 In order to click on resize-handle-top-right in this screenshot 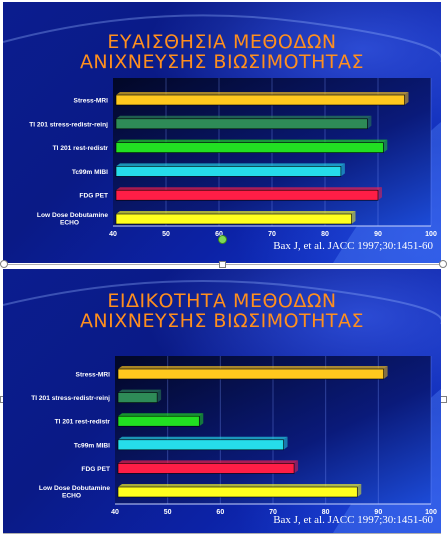, I will do `click(443, 264)`.